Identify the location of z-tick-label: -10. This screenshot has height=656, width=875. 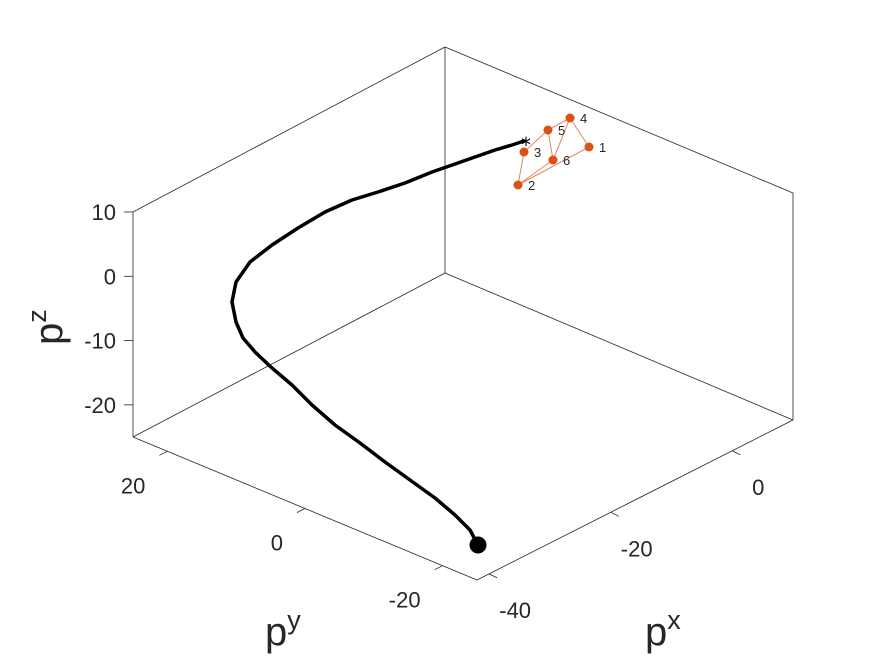
(100, 341).